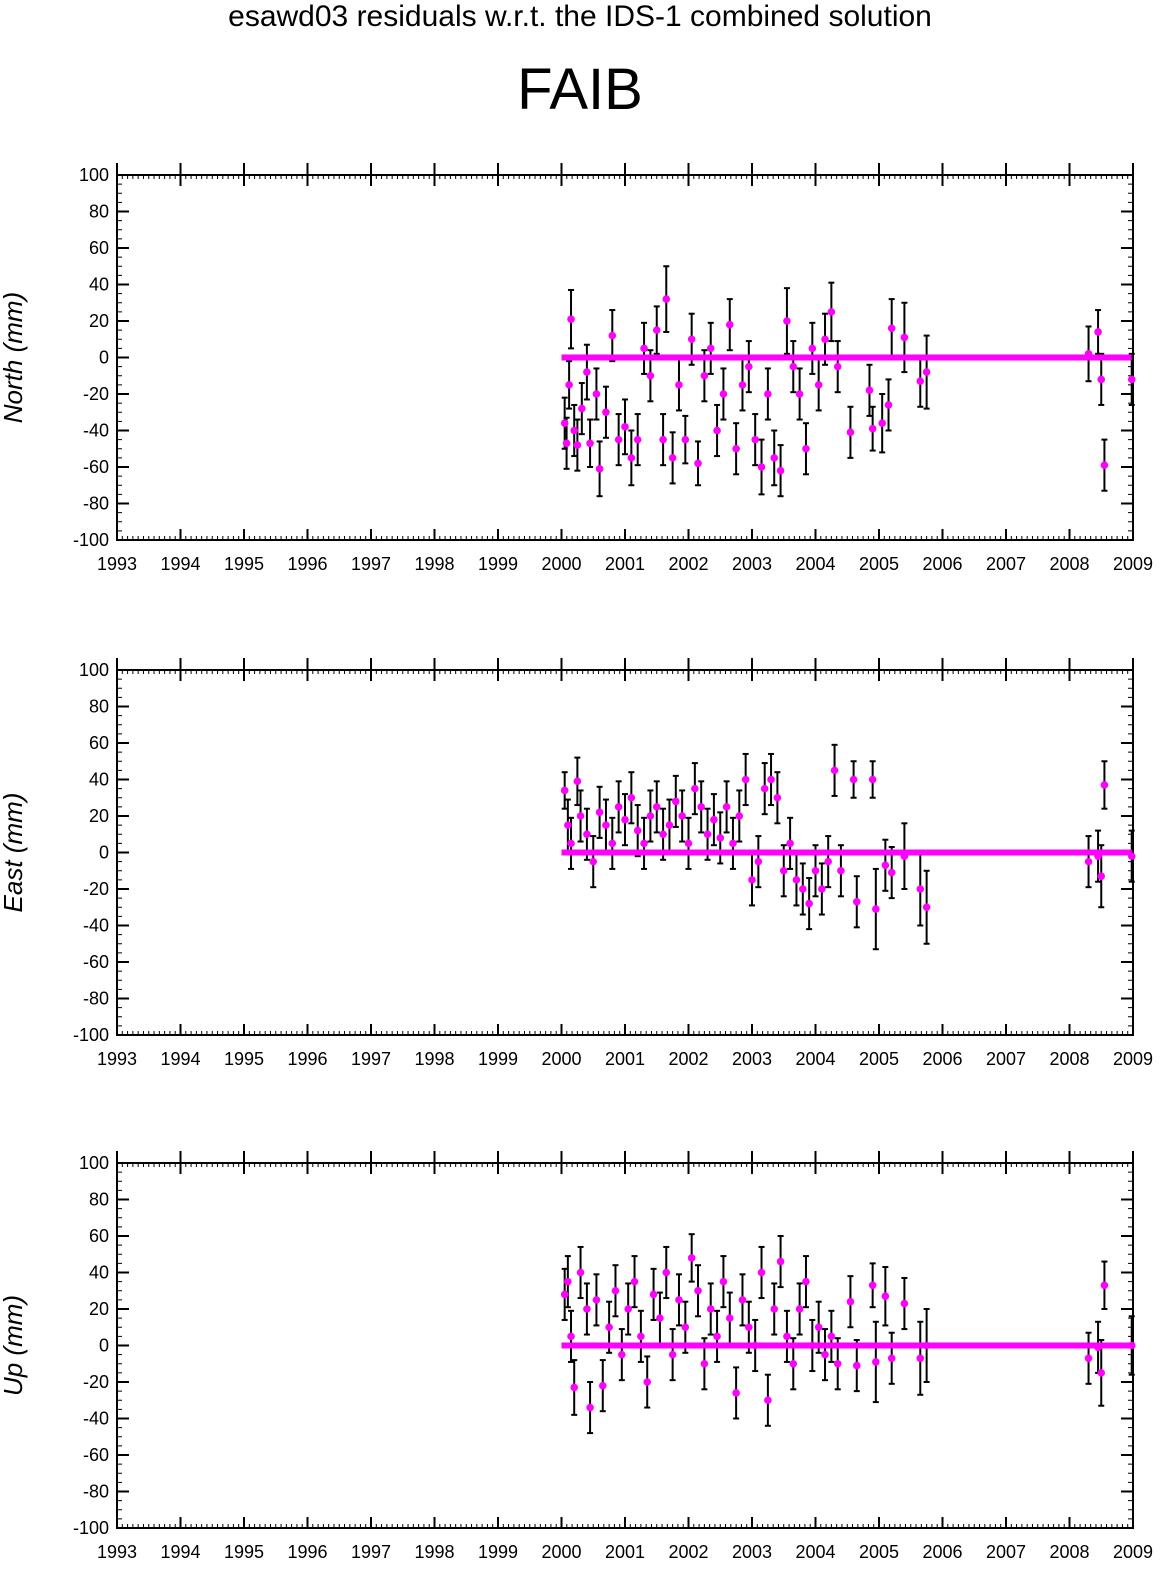 The height and width of the screenshot is (1575, 1160). Describe the element at coordinates (96, 1455) in the screenshot. I see `y-tick-label: -60` at that location.